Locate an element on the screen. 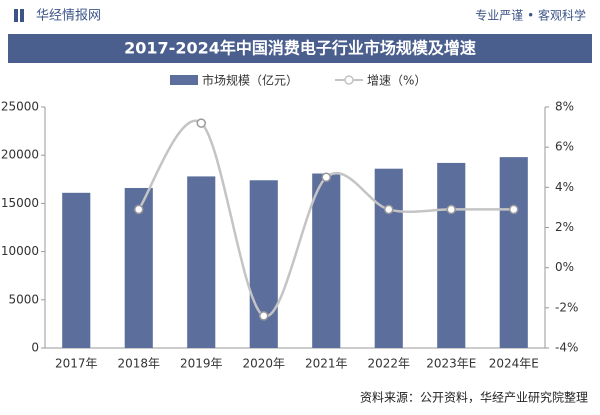 This screenshot has width=600, height=415. source: 资料来源：公开资料，华经产业研究院整理 is located at coordinates (474, 397).